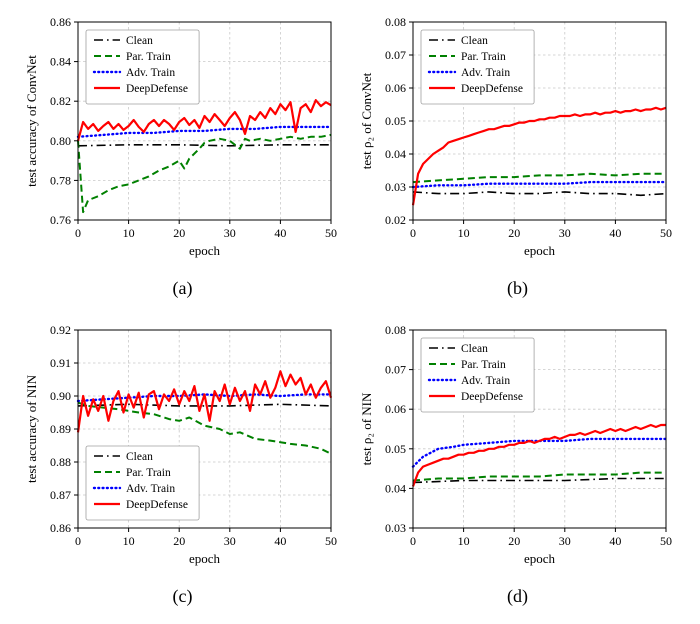 The width and height of the screenshot is (700, 624). What do you see at coordinates (60, 495) in the screenshot?
I see `y-tick-label: 0.87` at bounding box center [60, 495].